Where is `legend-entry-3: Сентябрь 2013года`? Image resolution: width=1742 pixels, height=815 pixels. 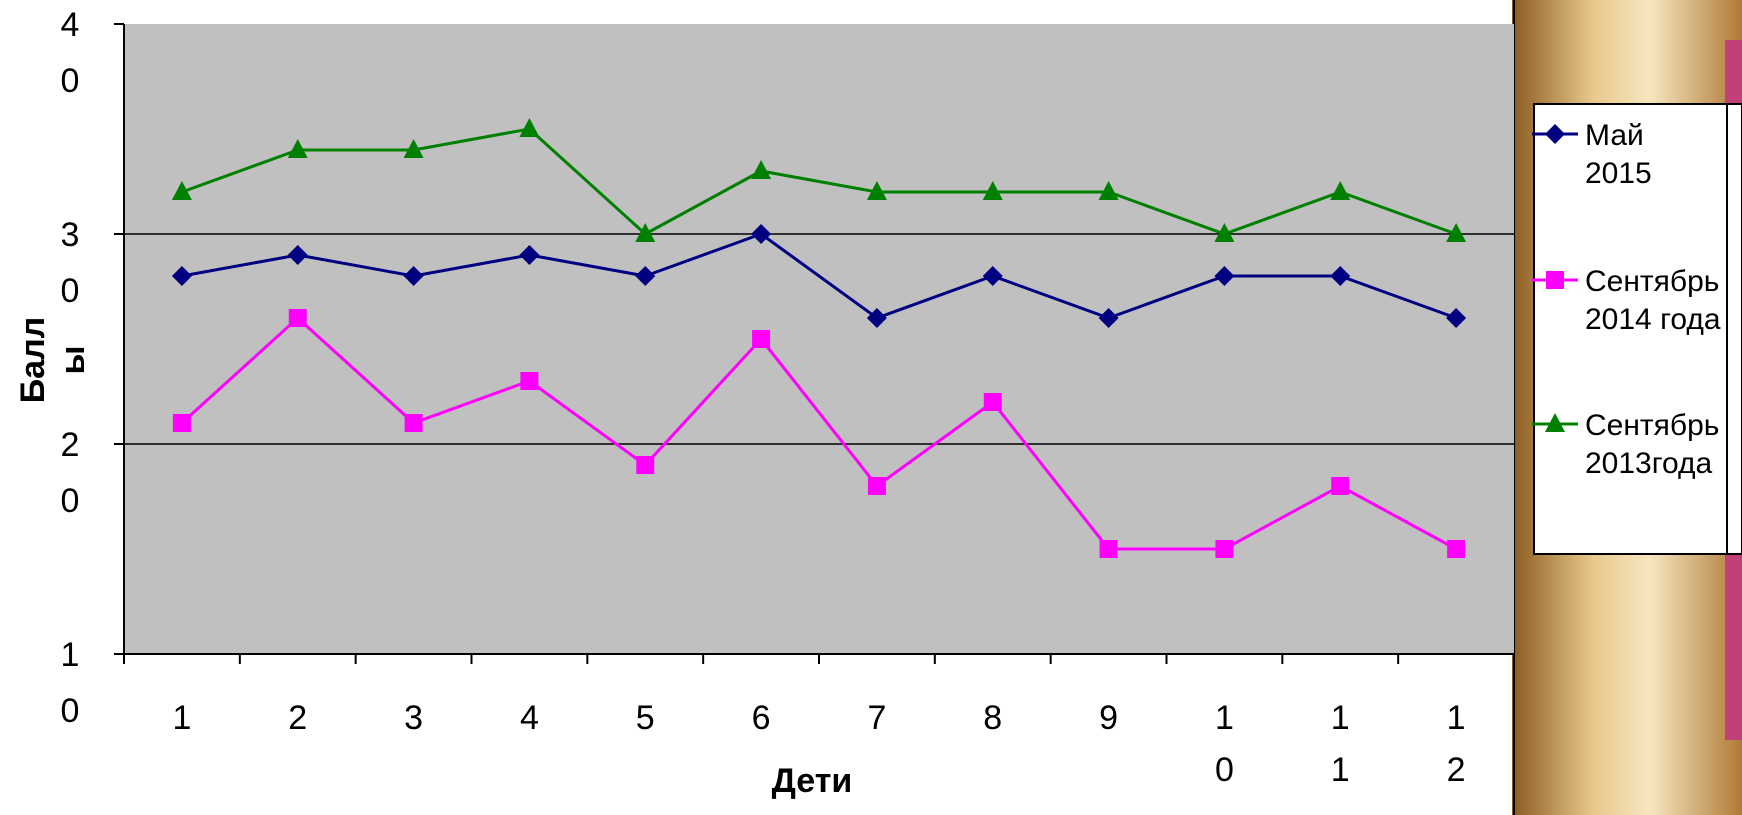
legend-entry-3: Сентябрь 2013года is located at coordinates (1625, 444).